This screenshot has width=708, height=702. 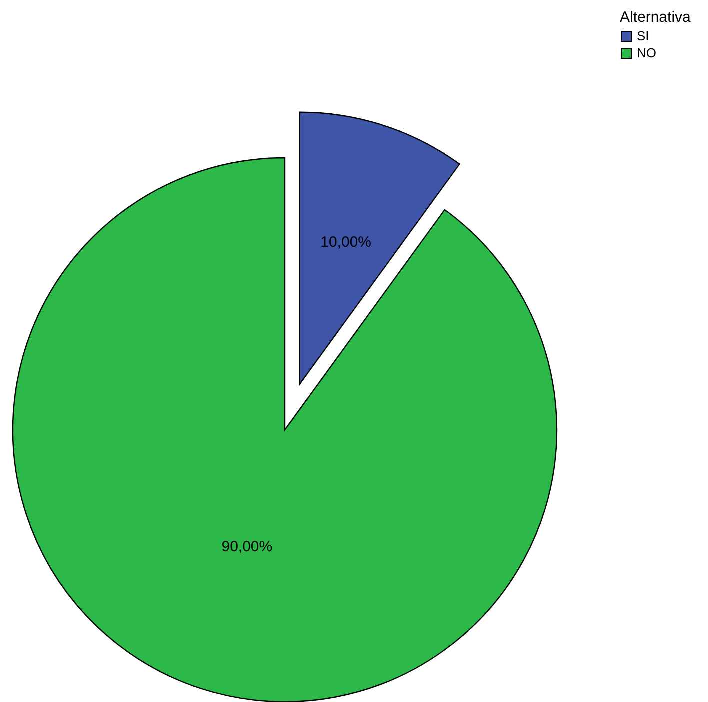 What do you see at coordinates (346, 243) in the screenshot?
I see `data-label: 10,00%` at bounding box center [346, 243].